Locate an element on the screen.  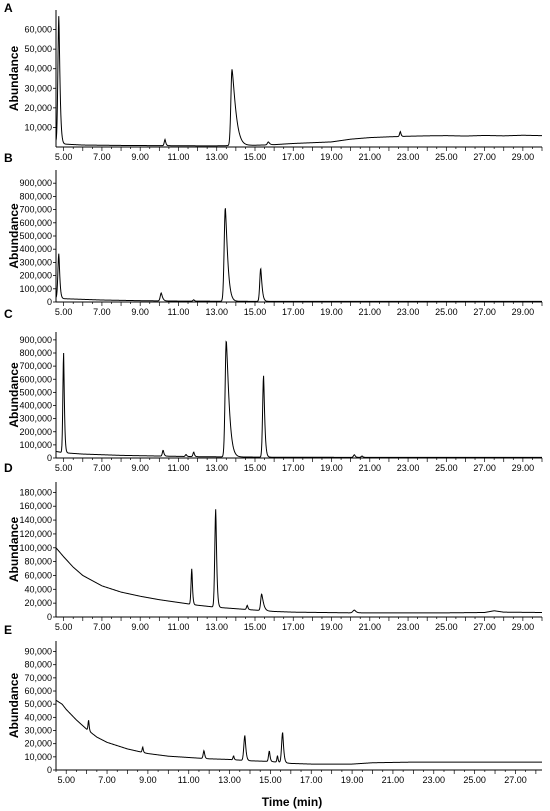
y-tick-label: 160,000 is located at coordinates (35, 506).